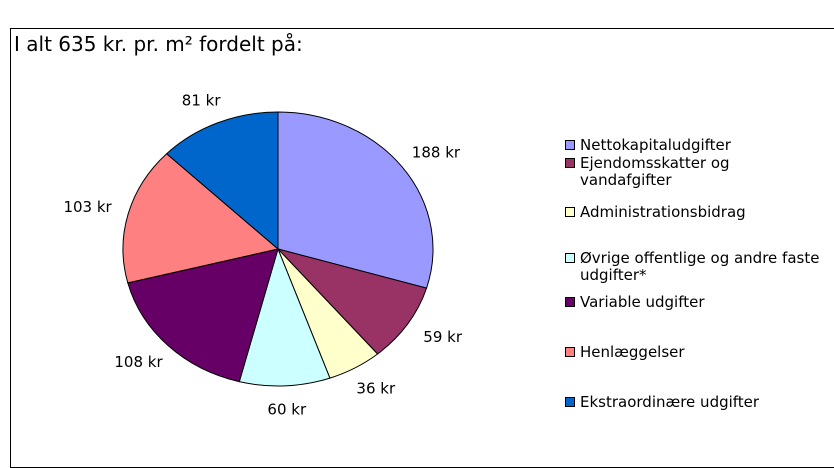  Describe the element at coordinates (287, 409) in the screenshot. I see `data-label: 60 kr` at that location.